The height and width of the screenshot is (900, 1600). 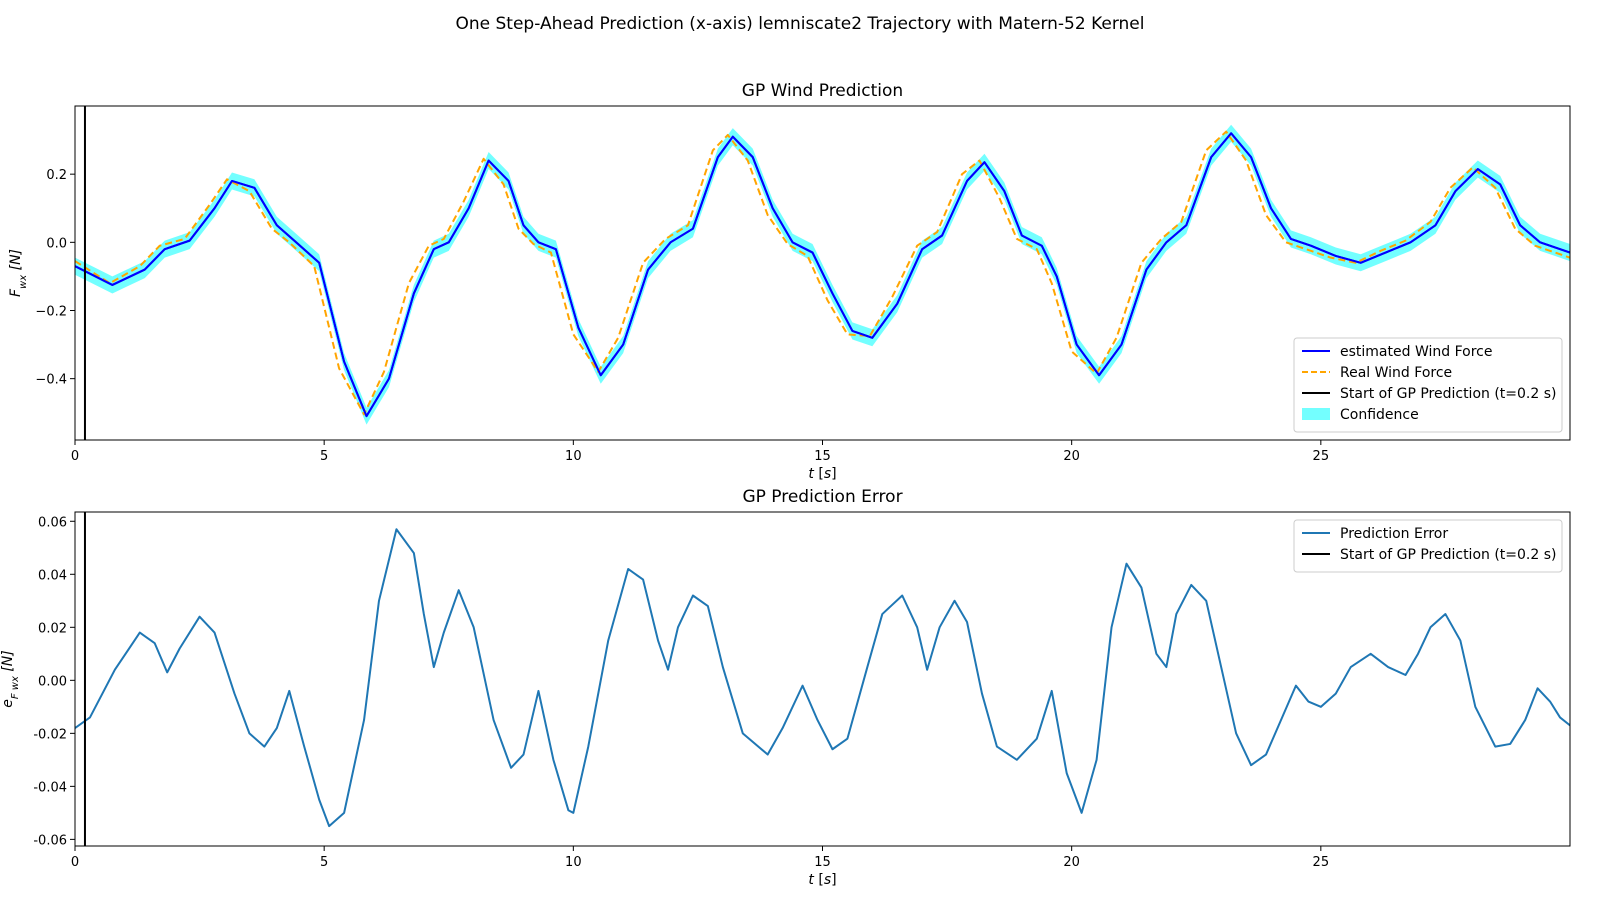 I want to click on y-axis-label: Fwx [N], so click(x=18, y=273).